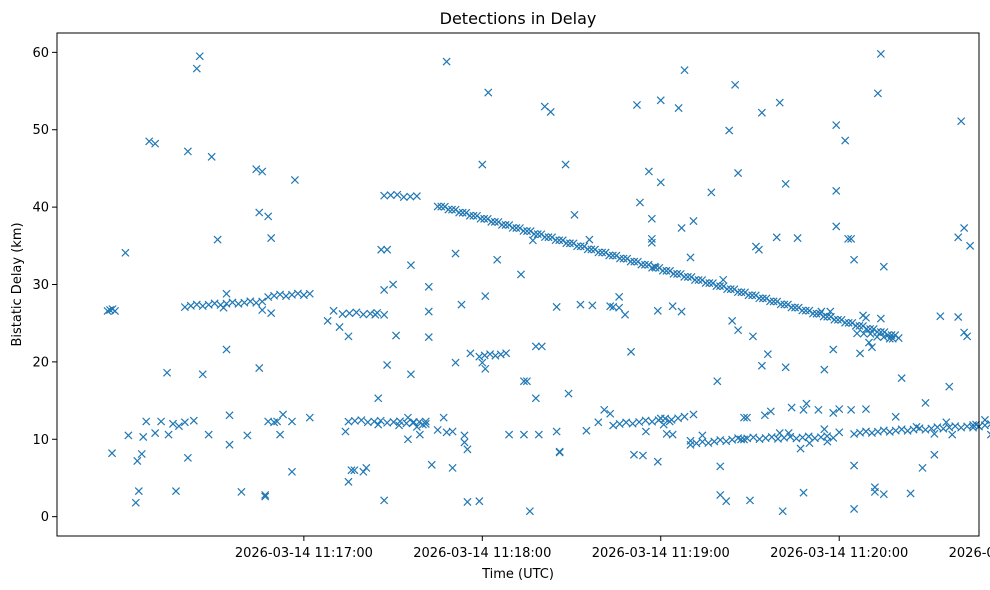  What do you see at coordinates (518, 18) in the screenshot?
I see `chart-title: Detections in Delay` at bounding box center [518, 18].